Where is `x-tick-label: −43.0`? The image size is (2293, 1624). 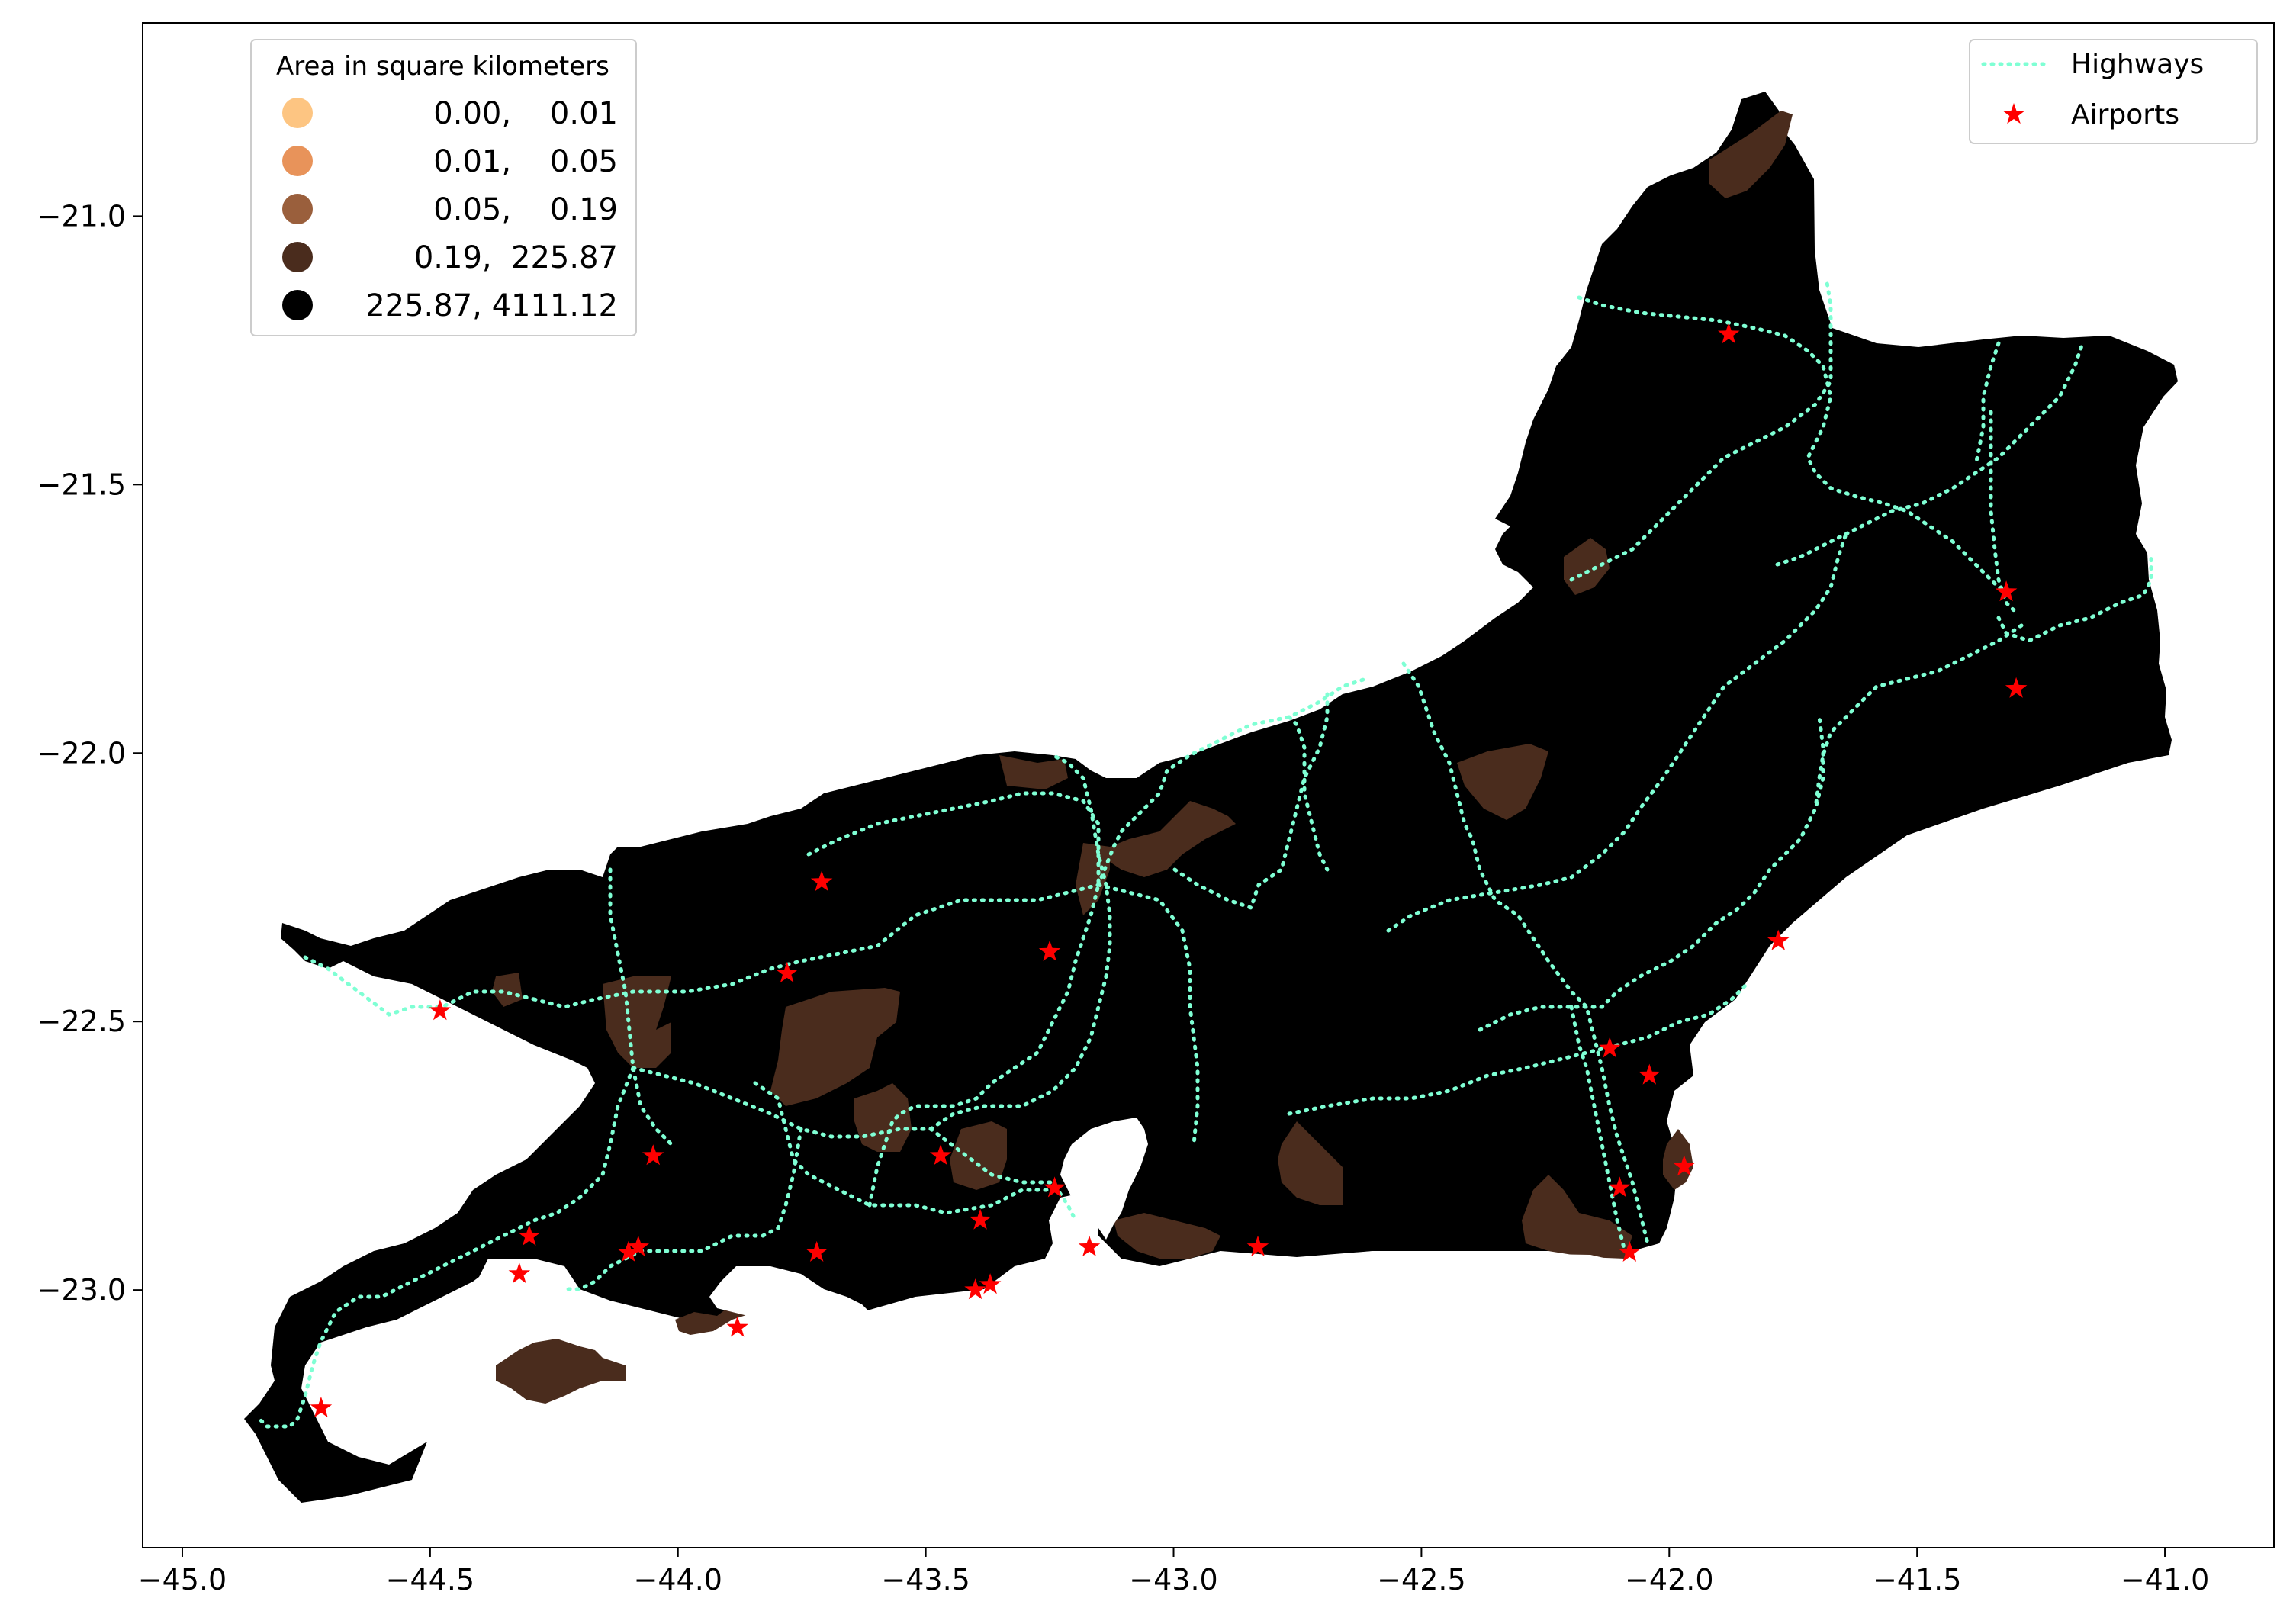
x-tick-label: −43.0 is located at coordinates (1173, 1580).